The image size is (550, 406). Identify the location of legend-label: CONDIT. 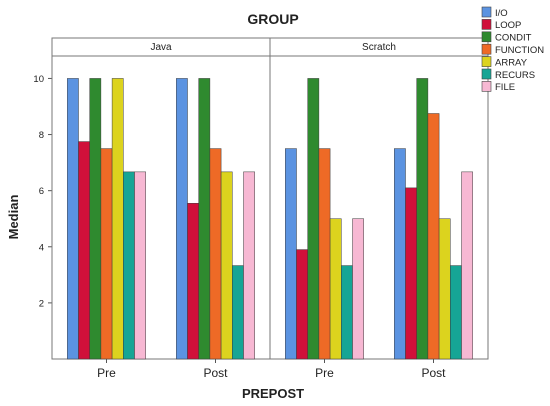
(513, 38).